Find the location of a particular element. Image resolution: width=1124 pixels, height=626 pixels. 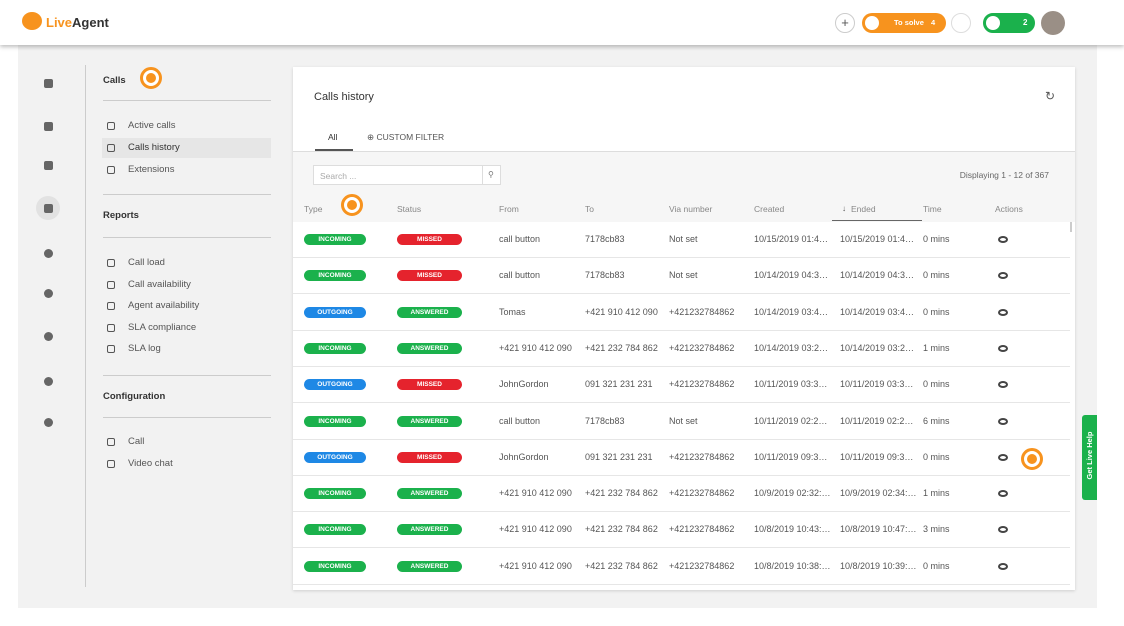

menu-item: Call availability is located at coordinates (159, 284).